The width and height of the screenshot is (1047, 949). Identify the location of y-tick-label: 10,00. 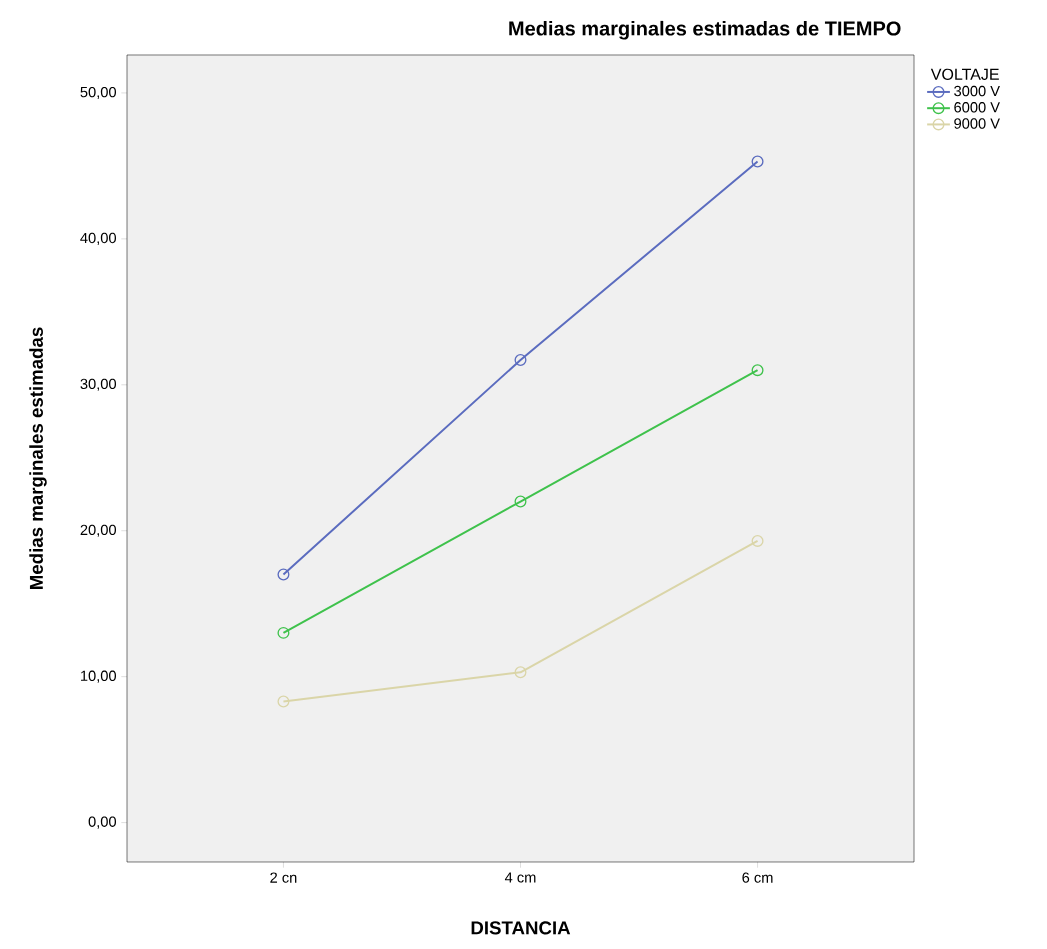
(99, 676).